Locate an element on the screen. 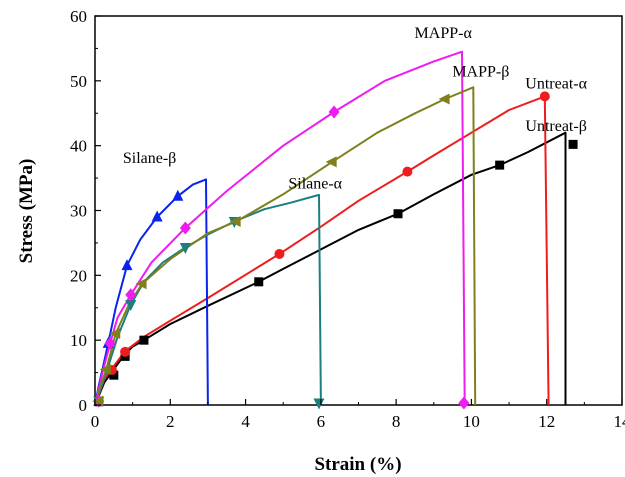 The height and width of the screenshot is (477, 625). series-label: MAPP-β is located at coordinates (480, 71).